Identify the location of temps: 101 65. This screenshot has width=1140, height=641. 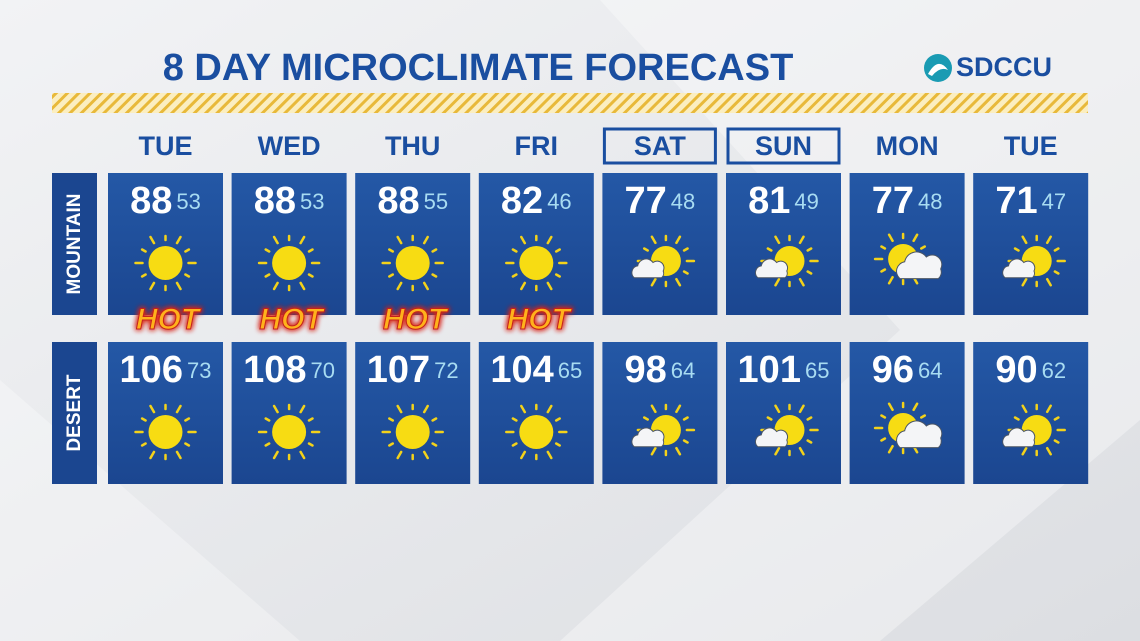
(784, 370).